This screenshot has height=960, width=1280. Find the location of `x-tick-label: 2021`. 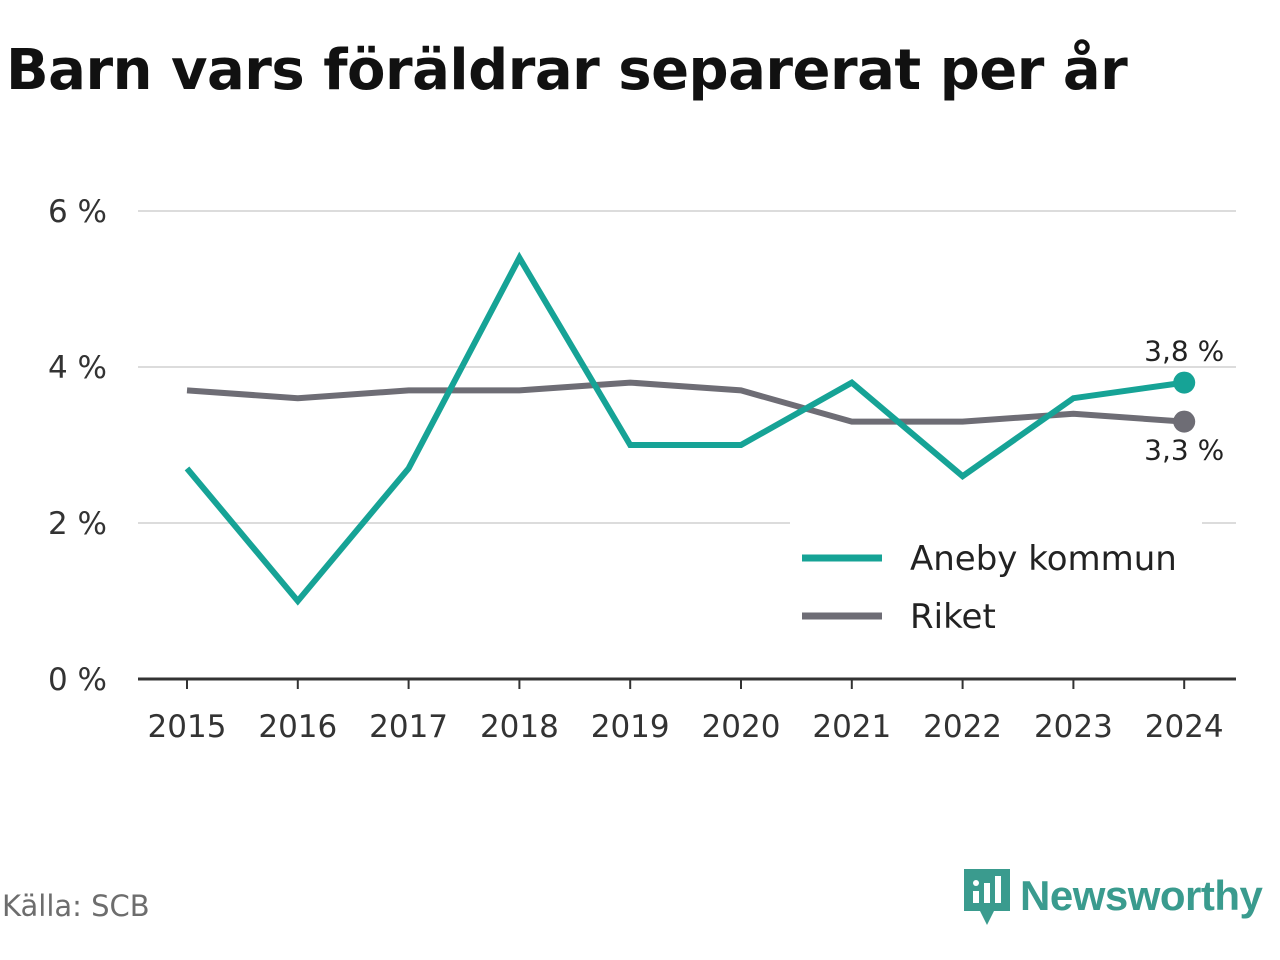

x-tick-label: 2021 is located at coordinates (851, 727).